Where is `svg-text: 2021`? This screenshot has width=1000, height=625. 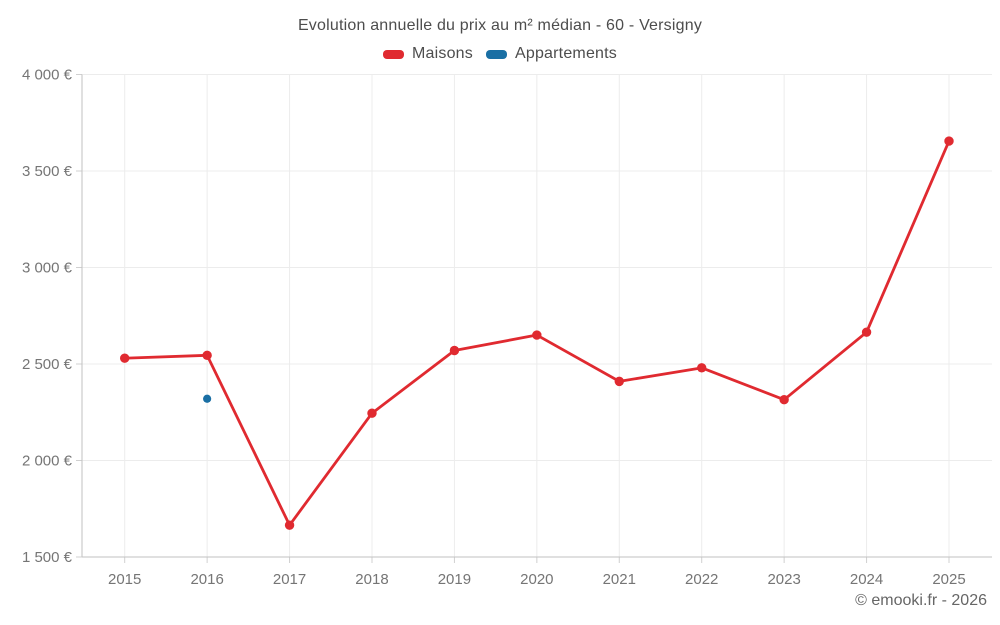
svg-text: 2021 is located at coordinates (619, 579).